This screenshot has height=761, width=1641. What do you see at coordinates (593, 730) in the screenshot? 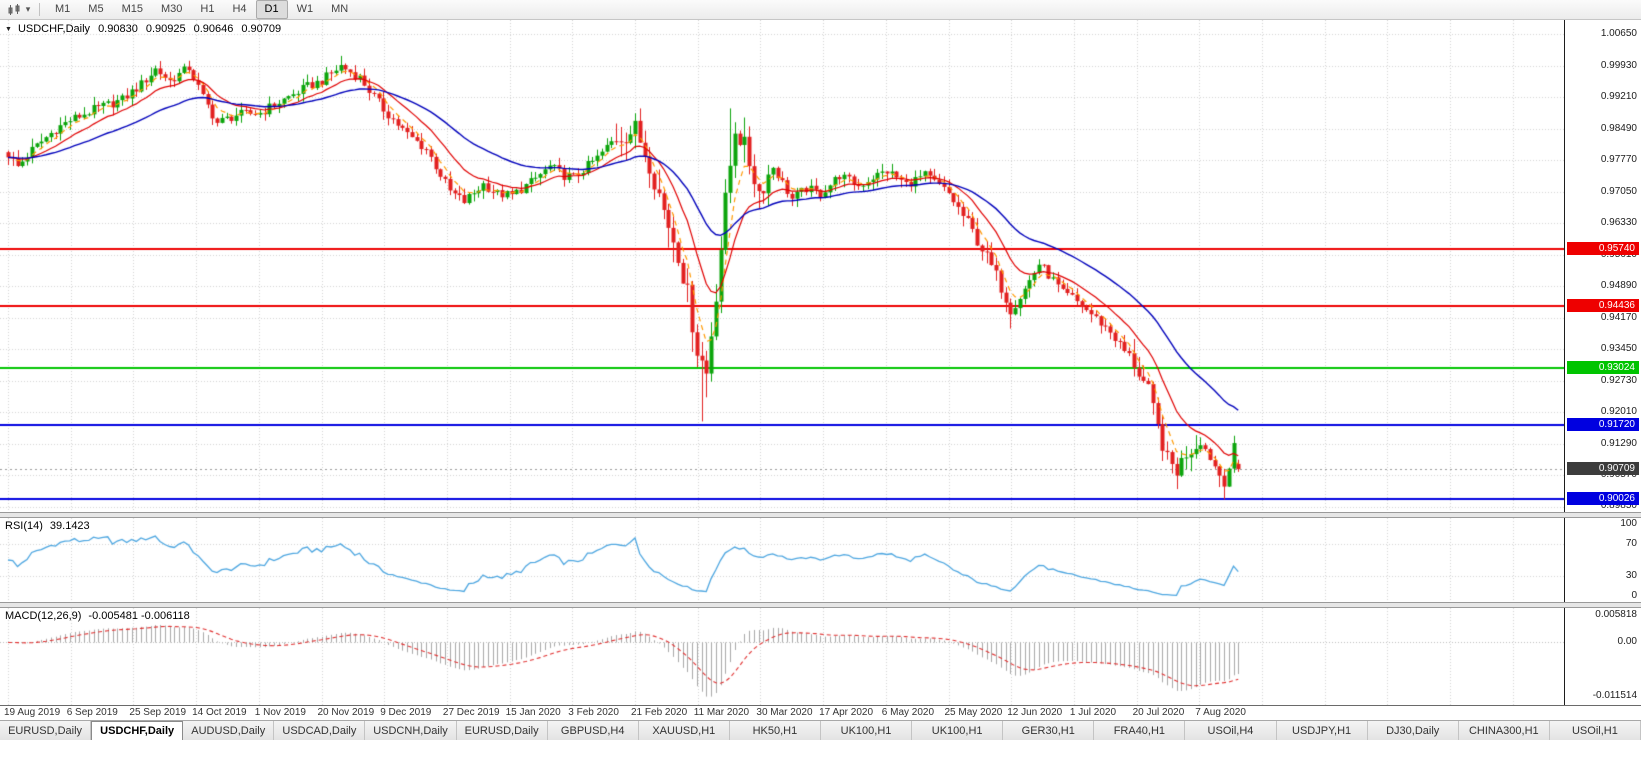
I see `tab-gbpusd-h4: GBPUSD,H4` at bounding box center [593, 730].